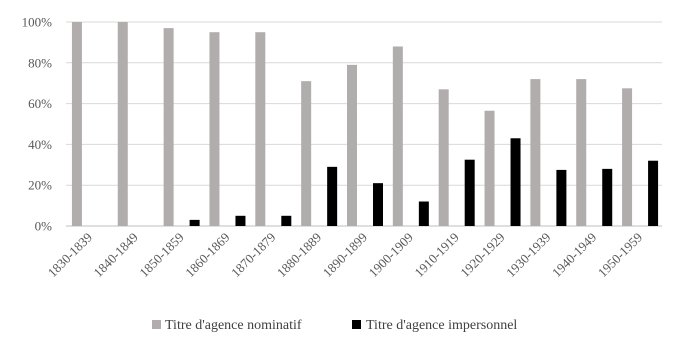 This screenshot has height=347, width=674. What do you see at coordinates (233, 325) in the screenshot?
I see `legend-label: Titre d'agence nominatif` at bounding box center [233, 325].